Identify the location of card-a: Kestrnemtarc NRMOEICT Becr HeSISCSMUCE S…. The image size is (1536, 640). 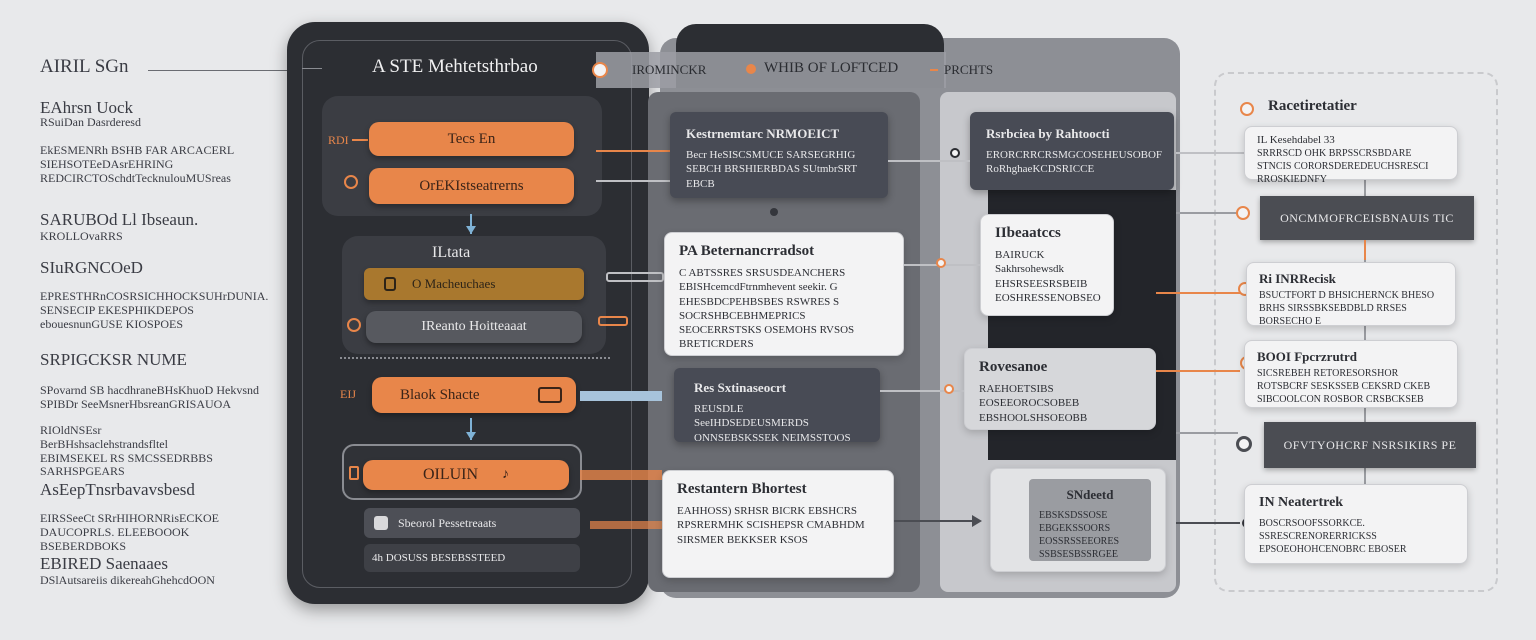
(779, 155).